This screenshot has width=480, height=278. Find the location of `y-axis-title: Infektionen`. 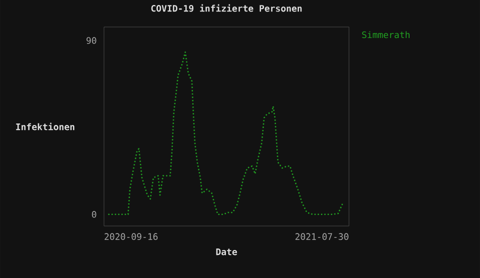

y-axis-title: Infektionen is located at coordinates (45, 126).